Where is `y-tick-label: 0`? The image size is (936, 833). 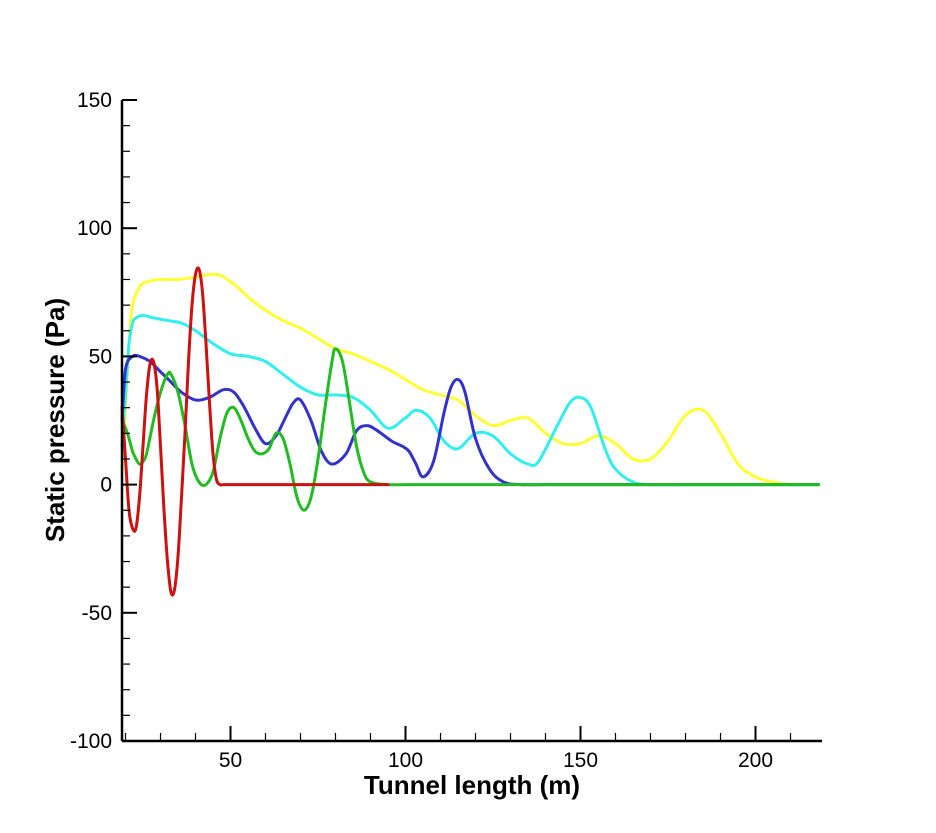
y-tick-label: 0 is located at coordinates (106, 485).